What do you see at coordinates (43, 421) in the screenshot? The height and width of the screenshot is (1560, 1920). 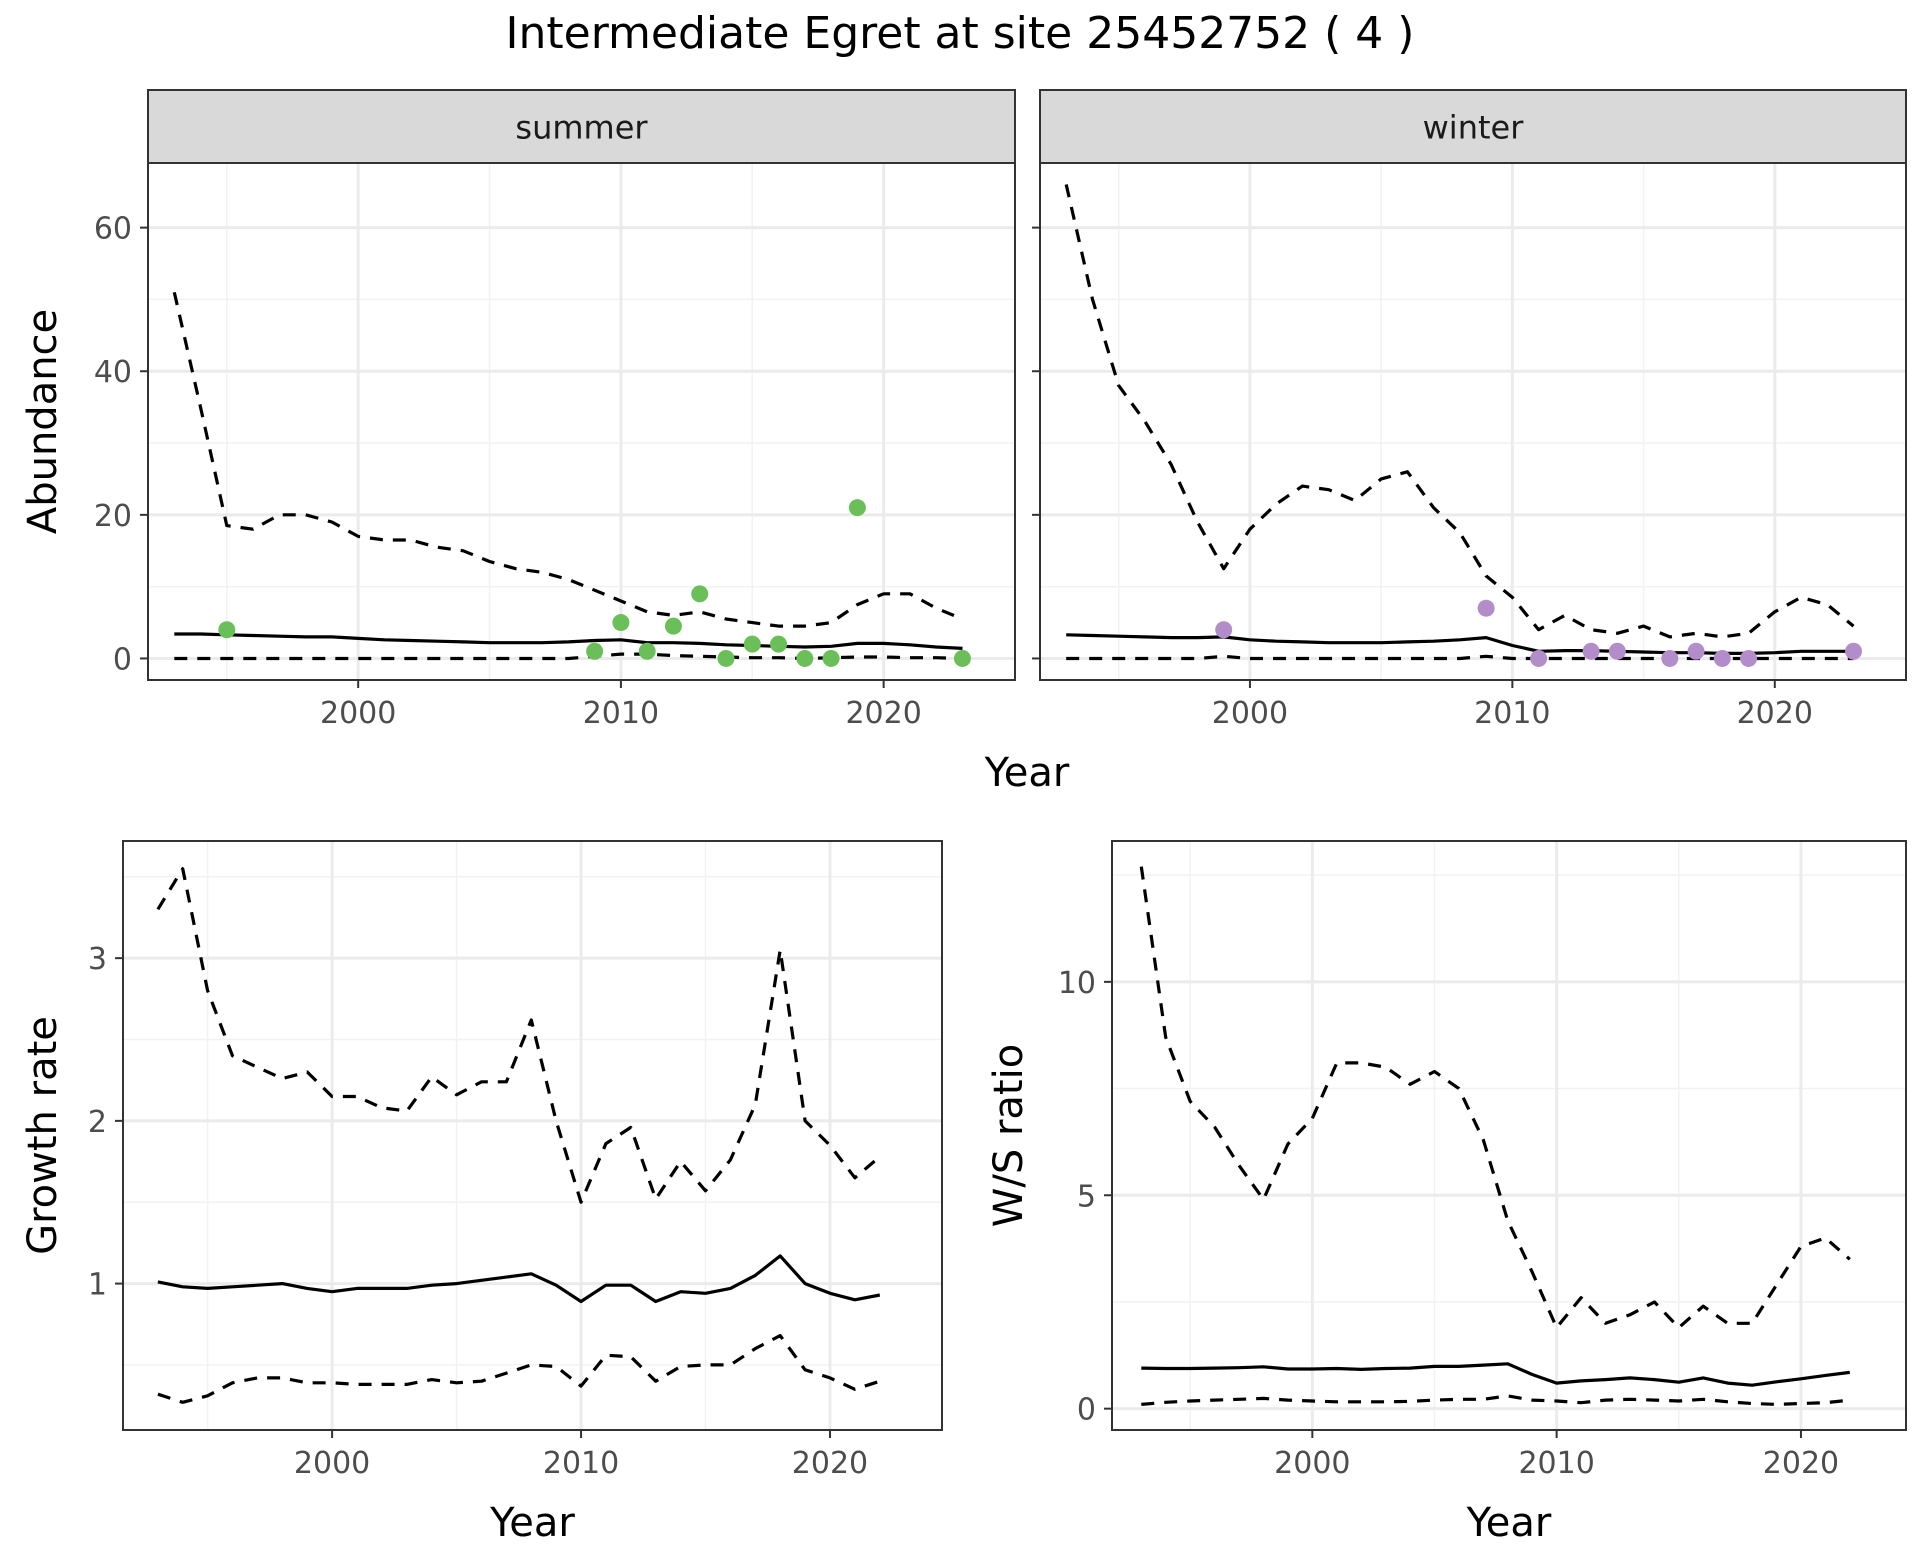 I see `y-axis-title-summer: Abundance` at bounding box center [43, 421].